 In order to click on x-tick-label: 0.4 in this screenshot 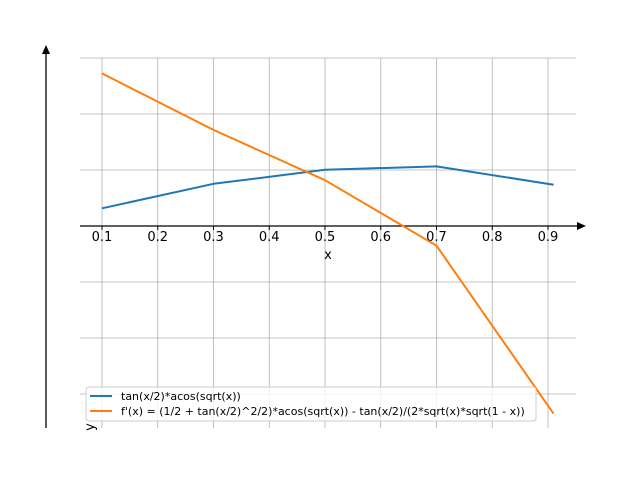, I will do `click(269, 237)`.